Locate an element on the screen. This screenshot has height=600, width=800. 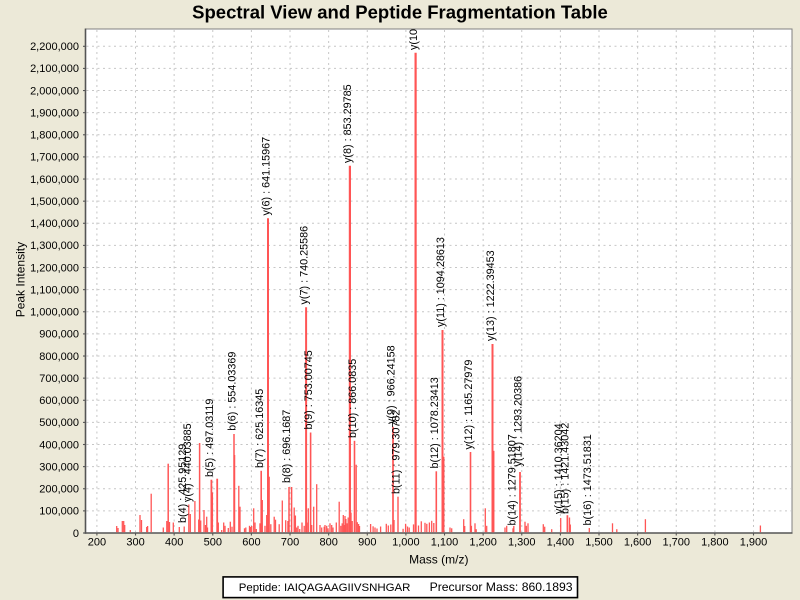
svg-text: y(10) is located at coordinates (414, 37).